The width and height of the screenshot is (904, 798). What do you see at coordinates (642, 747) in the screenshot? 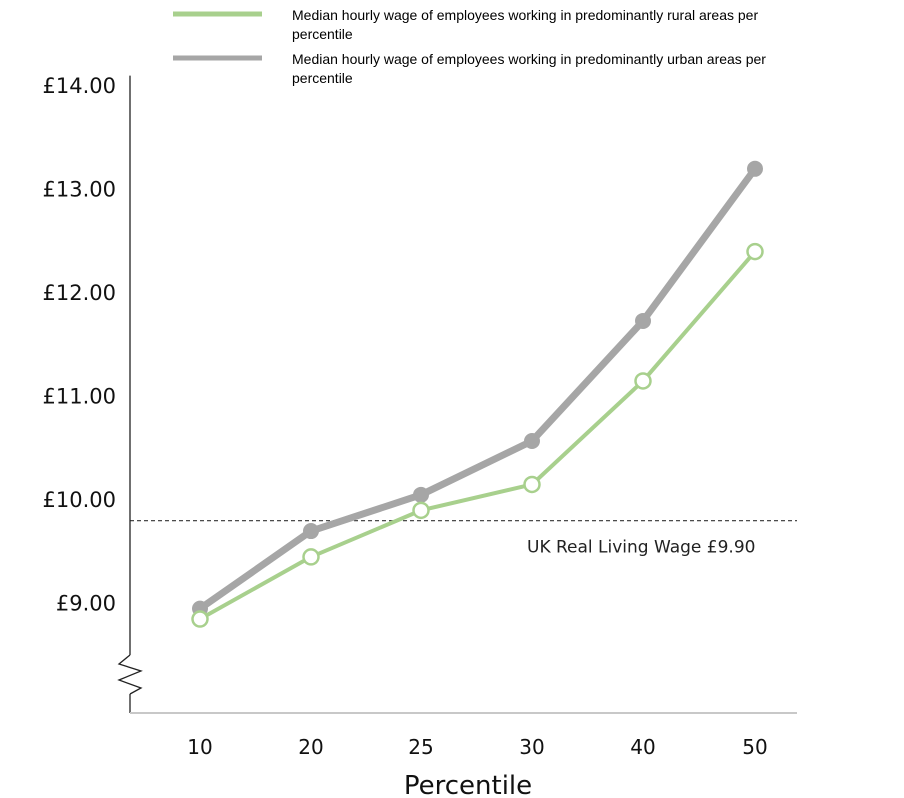
I see `x-tick-label: 40` at bounding box center [642, 747].